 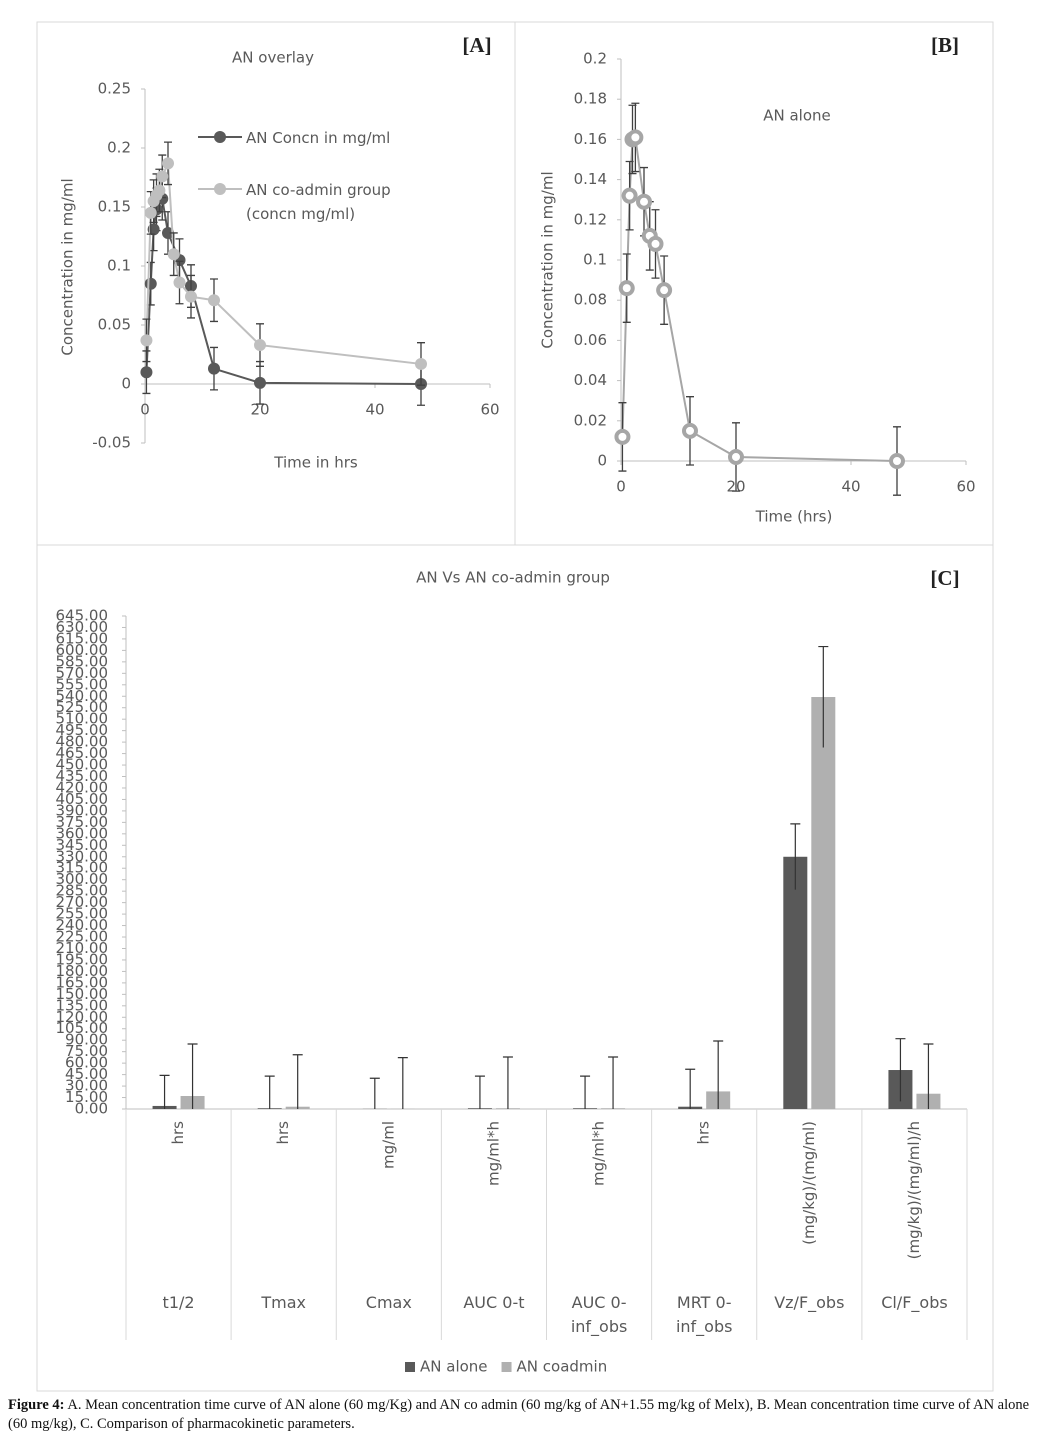 I want to click on y-tick-label: 375.00, so click(x=82, y=822).